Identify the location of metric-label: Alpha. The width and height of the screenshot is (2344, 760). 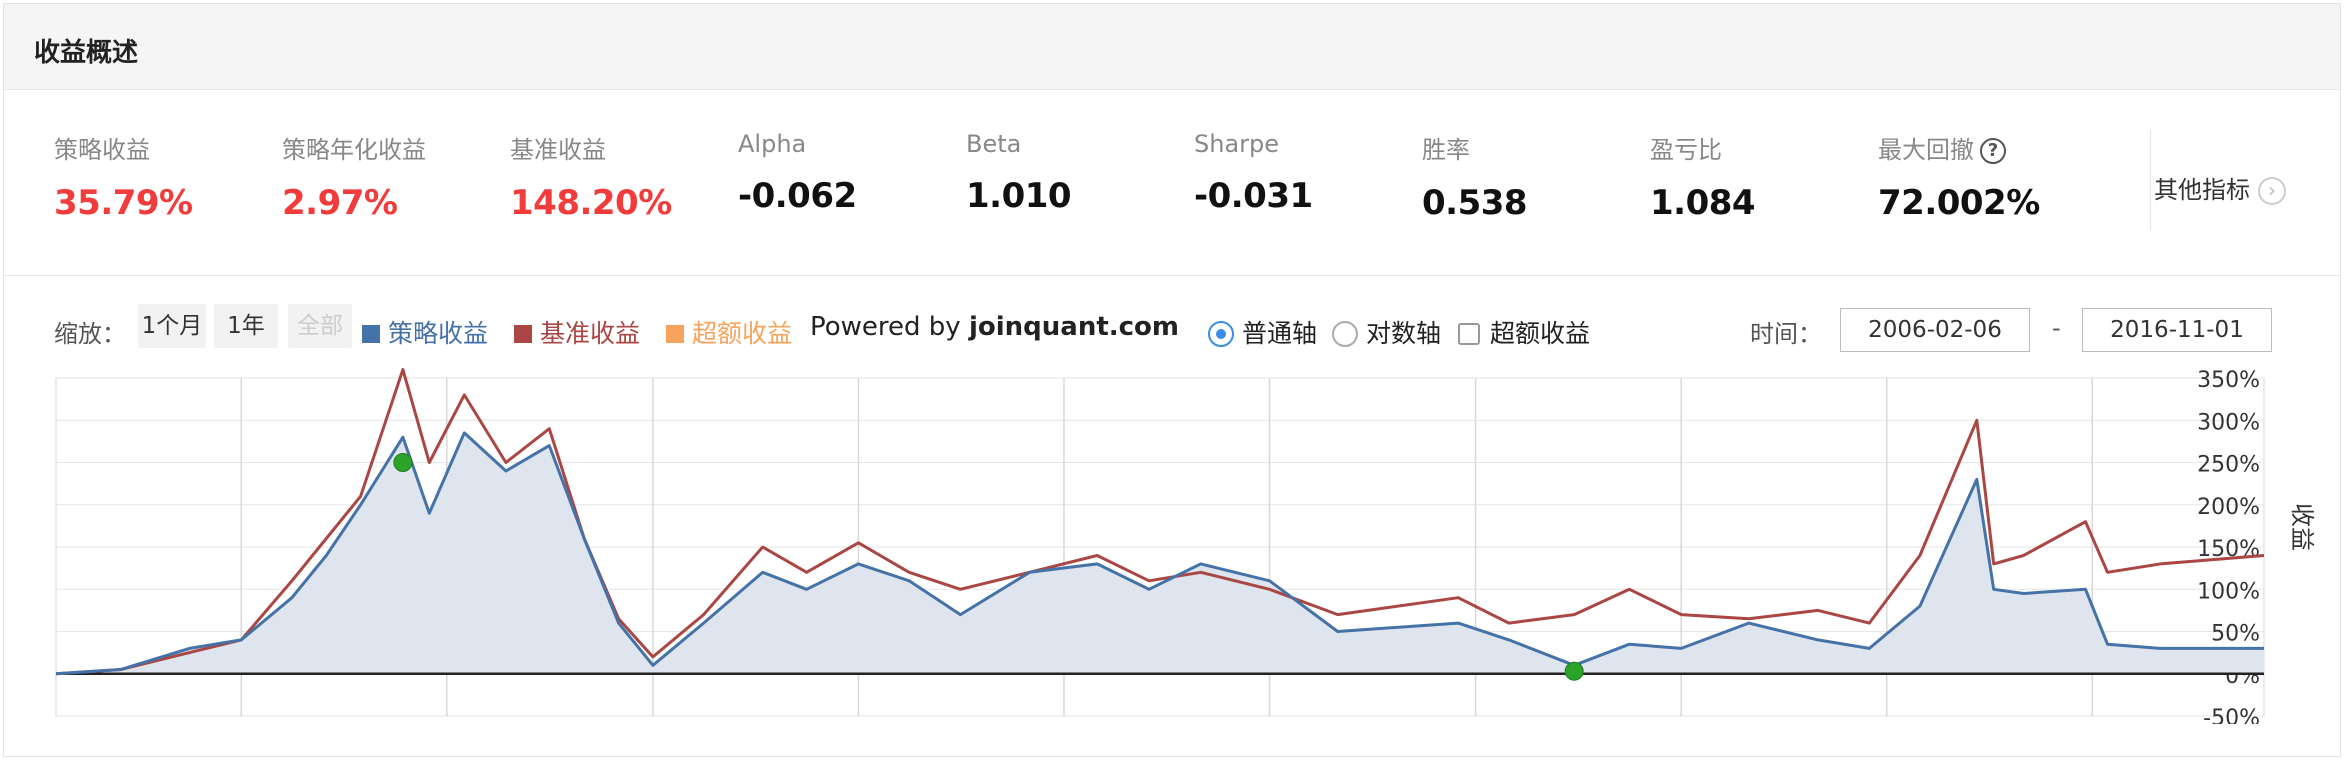
(772, 144).